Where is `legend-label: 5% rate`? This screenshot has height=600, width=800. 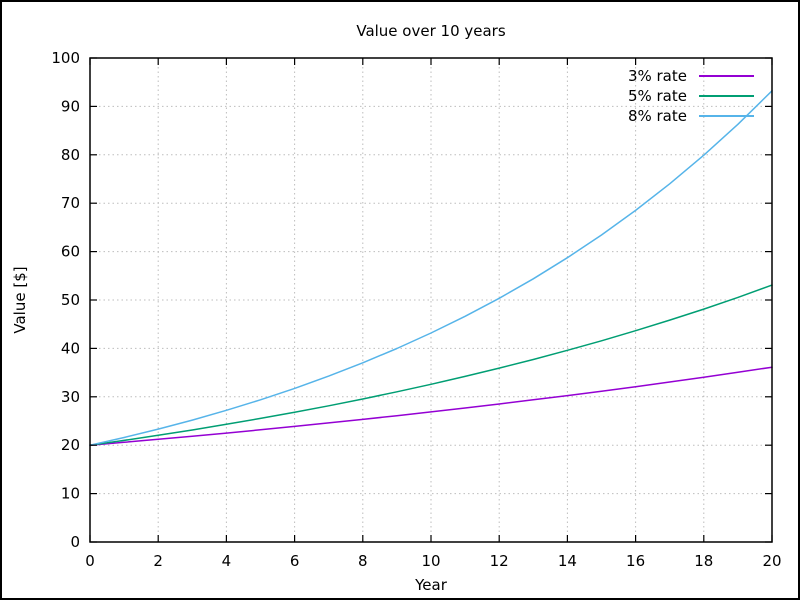 legend-label: 5% rate is located at coordinates (657, 96).